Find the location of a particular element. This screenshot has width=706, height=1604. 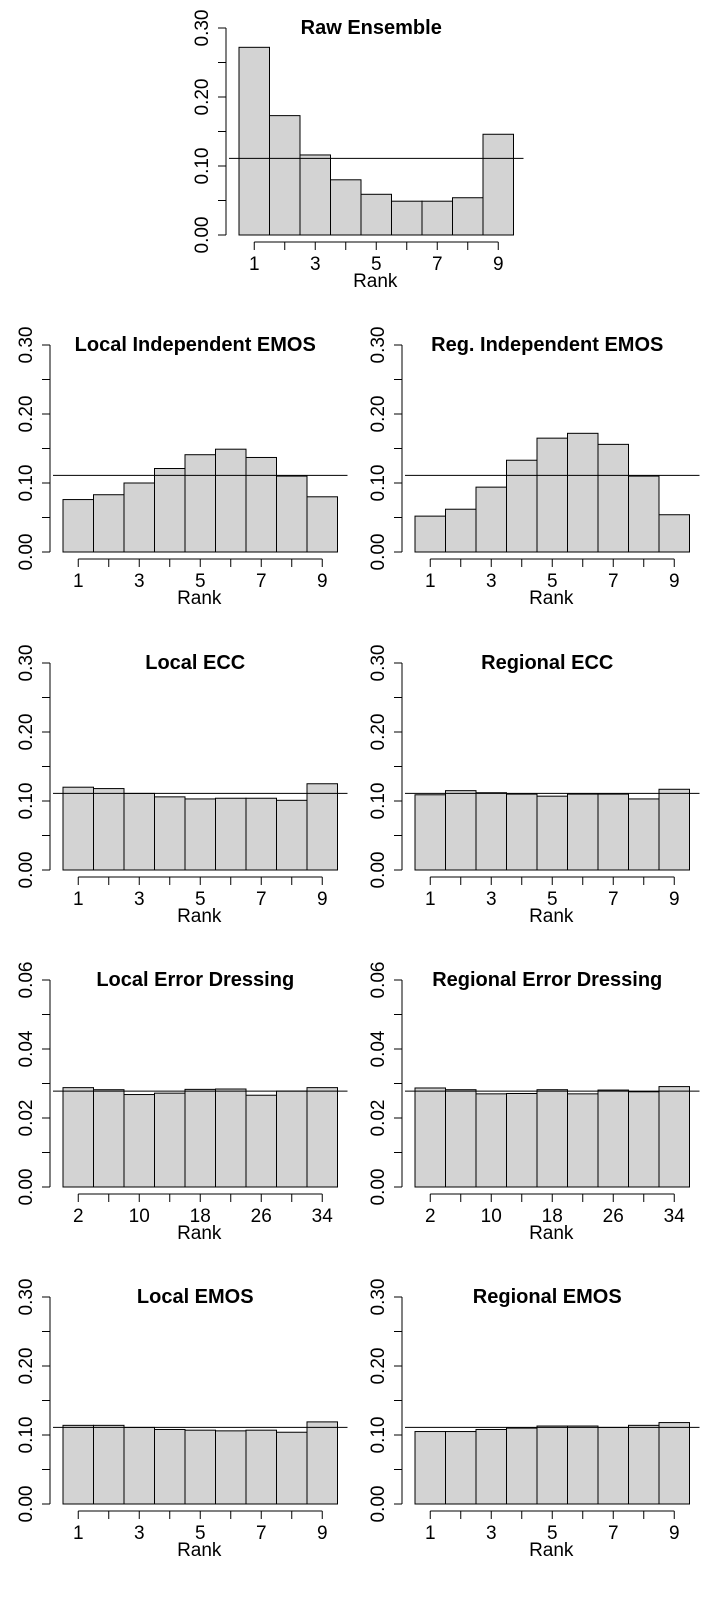

x-tick-label: 18 is located at coordinates (552, 1216).